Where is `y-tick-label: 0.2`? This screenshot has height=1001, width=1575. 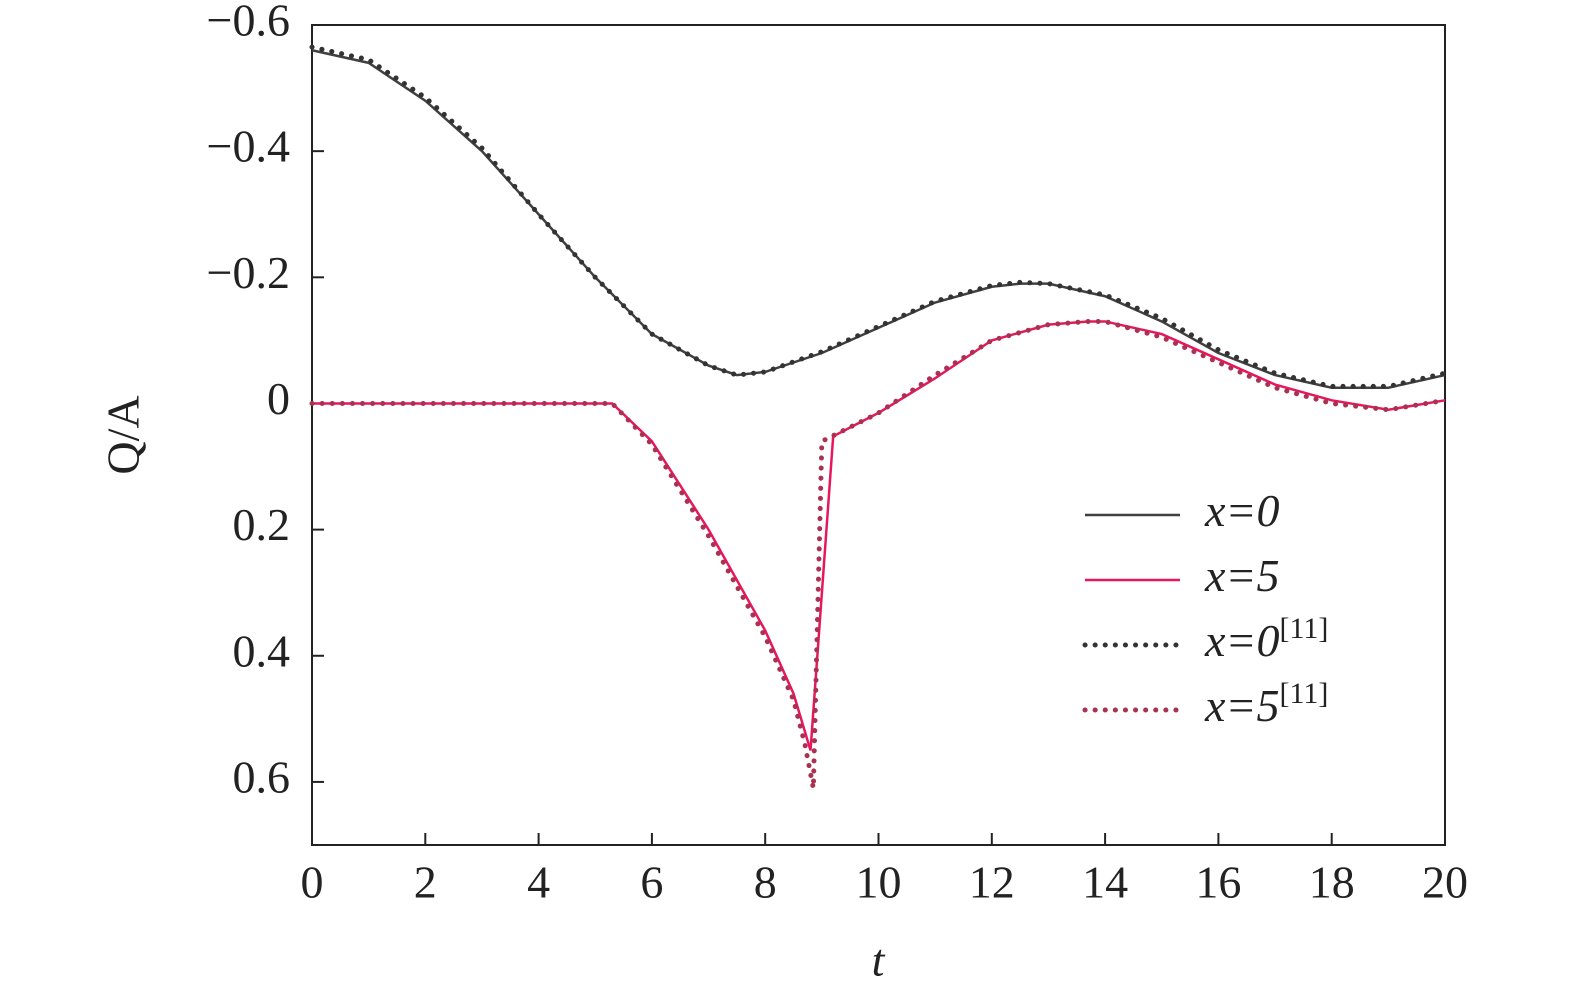
y-tick-label: 0.2 is located at coordinates (262, 524).